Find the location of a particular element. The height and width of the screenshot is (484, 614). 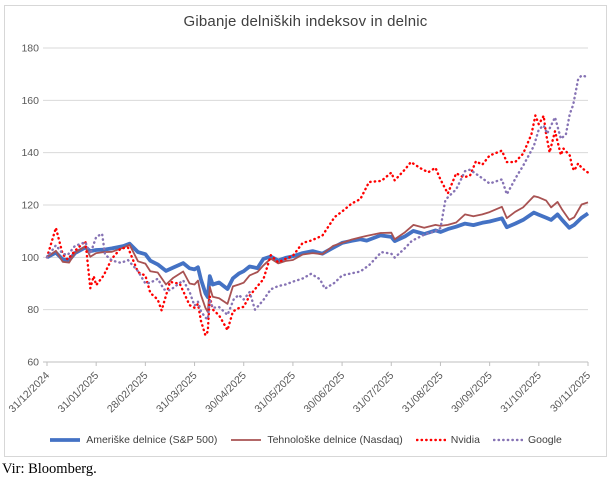

x-tick-label: 30/06/2025 is located at coordinates (325, 393).